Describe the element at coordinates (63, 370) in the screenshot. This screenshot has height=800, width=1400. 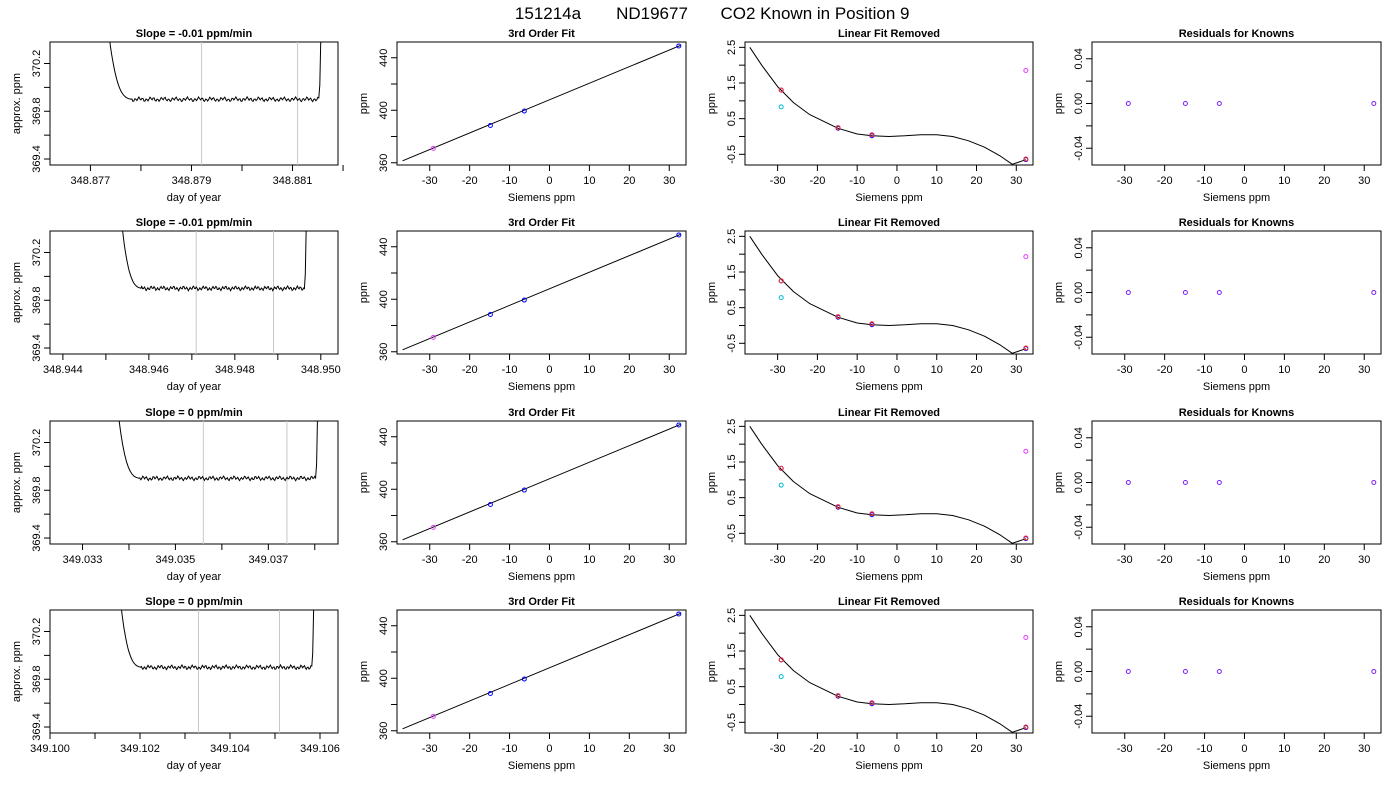
I see `x-tick-label: 348.944` at that location.